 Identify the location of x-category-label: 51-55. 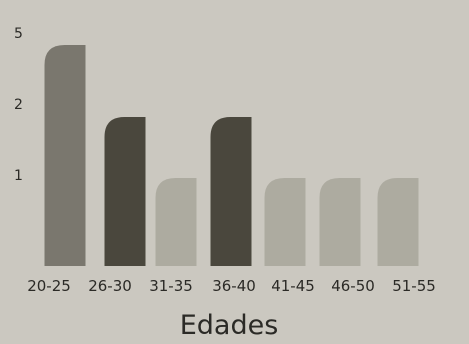
(414, 286).